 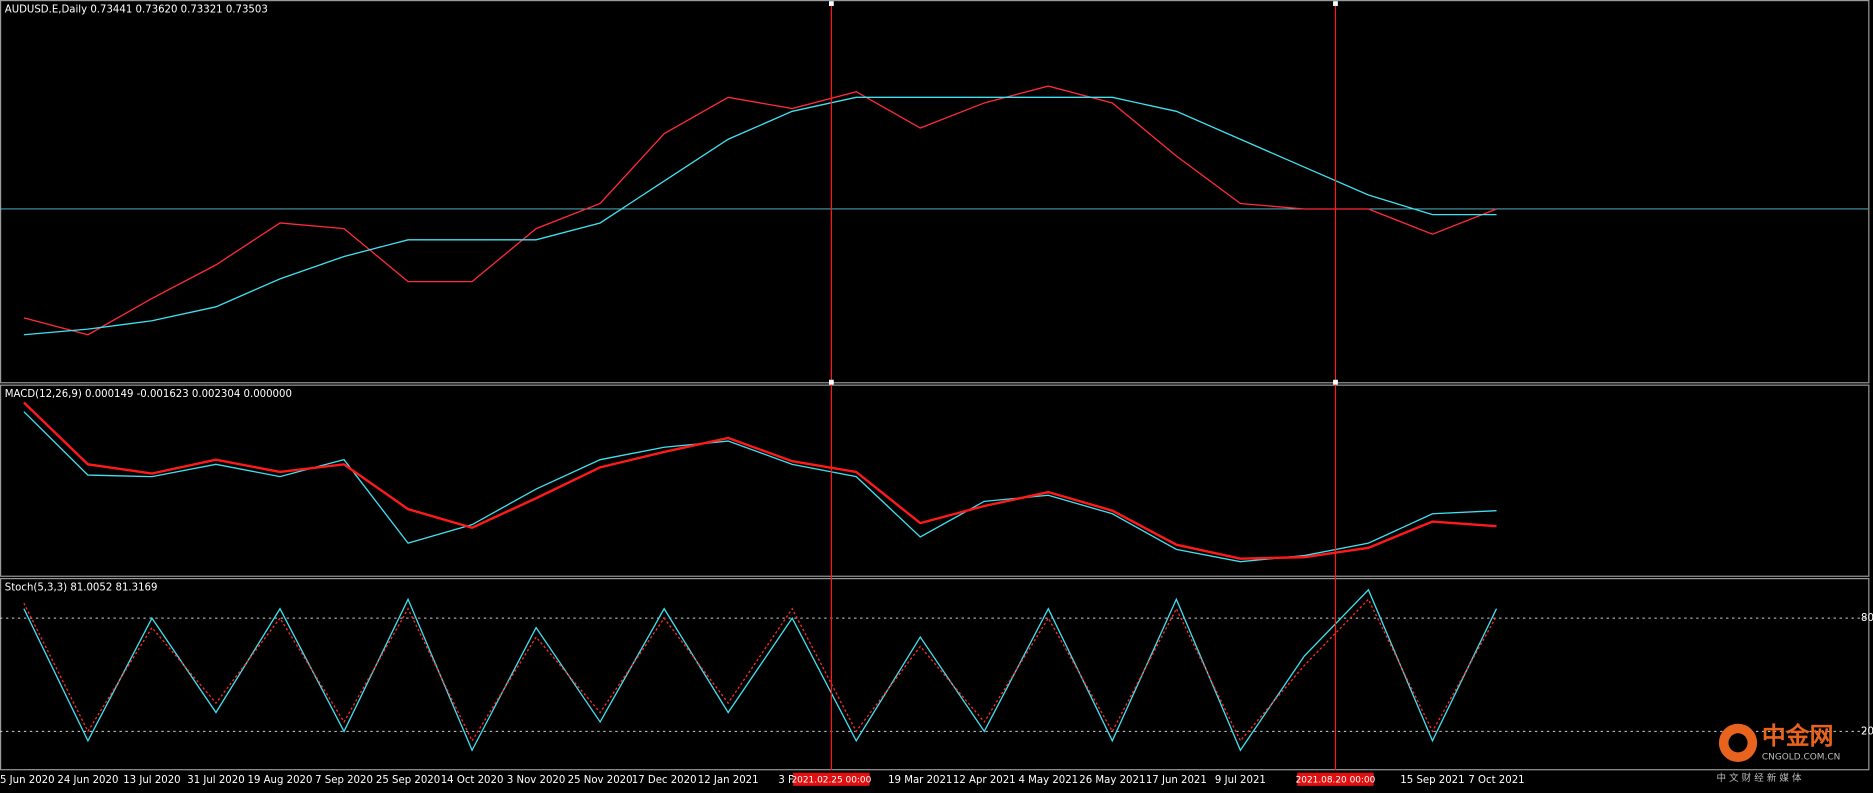 What do you see at coordinates (1867, 618) in the screenshot?
I see `y-tick-label: 80` at bounding box center [1867, 618].